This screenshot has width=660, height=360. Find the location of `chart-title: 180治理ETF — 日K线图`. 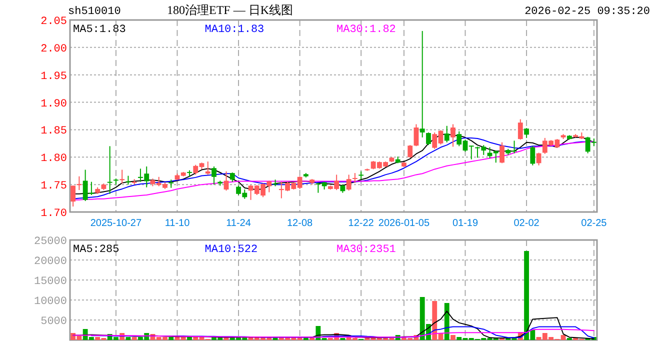

chart-title: 180治理ETF — 日K线图 is located at coordinates (230, 10).